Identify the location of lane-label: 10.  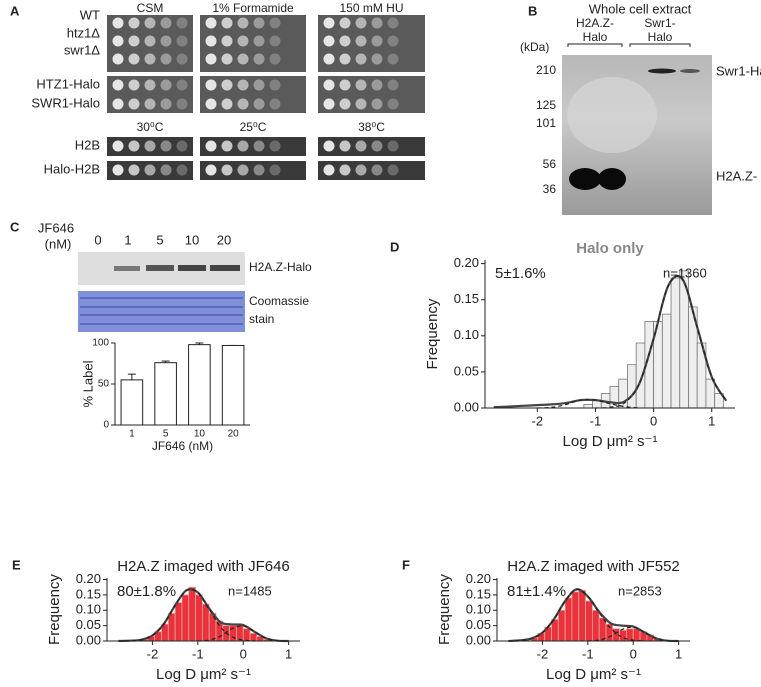
(192, 239).